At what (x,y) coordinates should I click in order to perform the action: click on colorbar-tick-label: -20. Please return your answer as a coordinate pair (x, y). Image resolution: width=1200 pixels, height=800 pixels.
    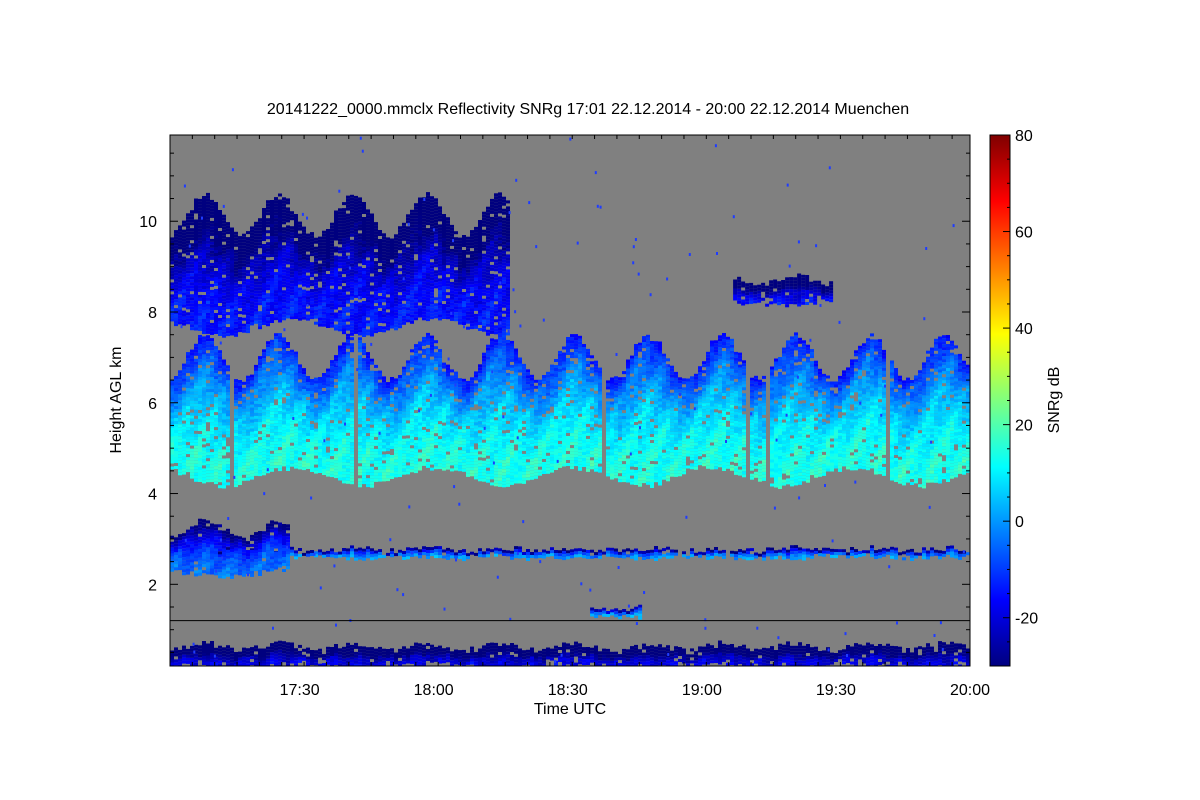
    Looking at the image, I should click on (1026, 619).